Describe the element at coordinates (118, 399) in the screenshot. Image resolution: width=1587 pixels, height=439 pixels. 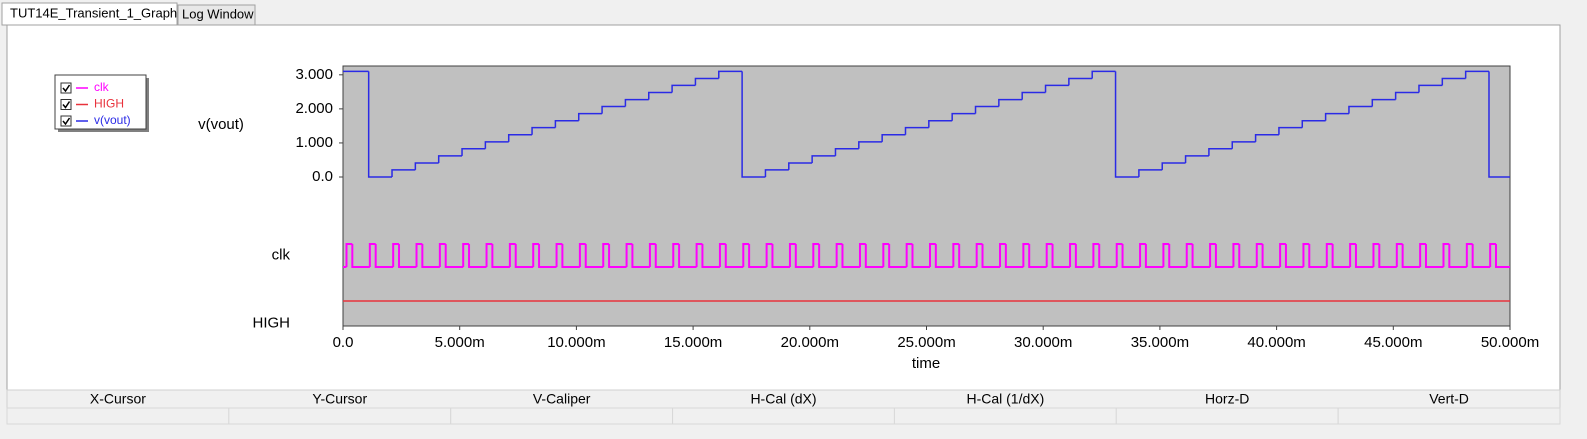
I see `column-header: X-Cursor` at that location.